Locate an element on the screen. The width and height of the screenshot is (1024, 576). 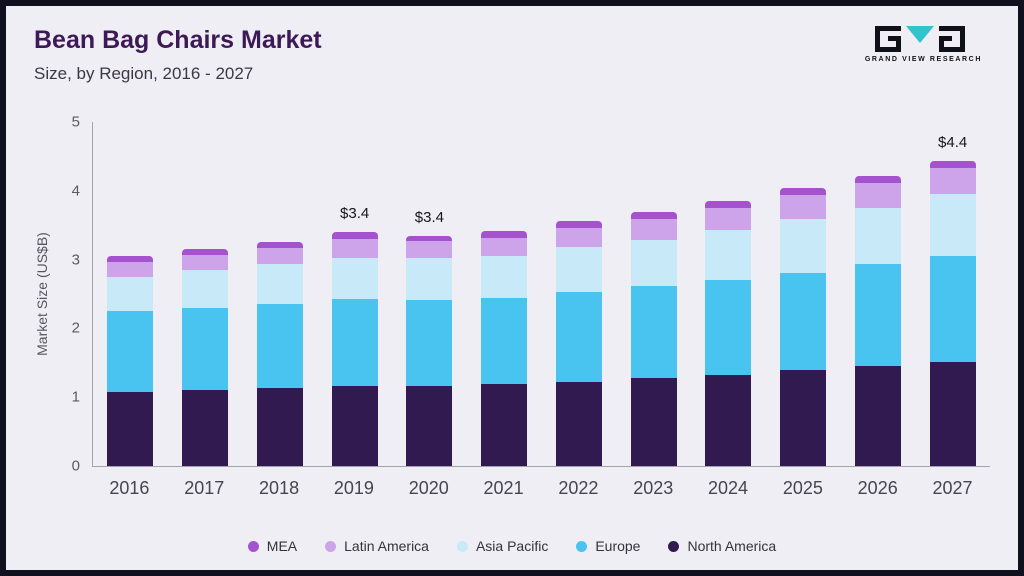
bar-column-2021 is located at coordinates (504, 294).